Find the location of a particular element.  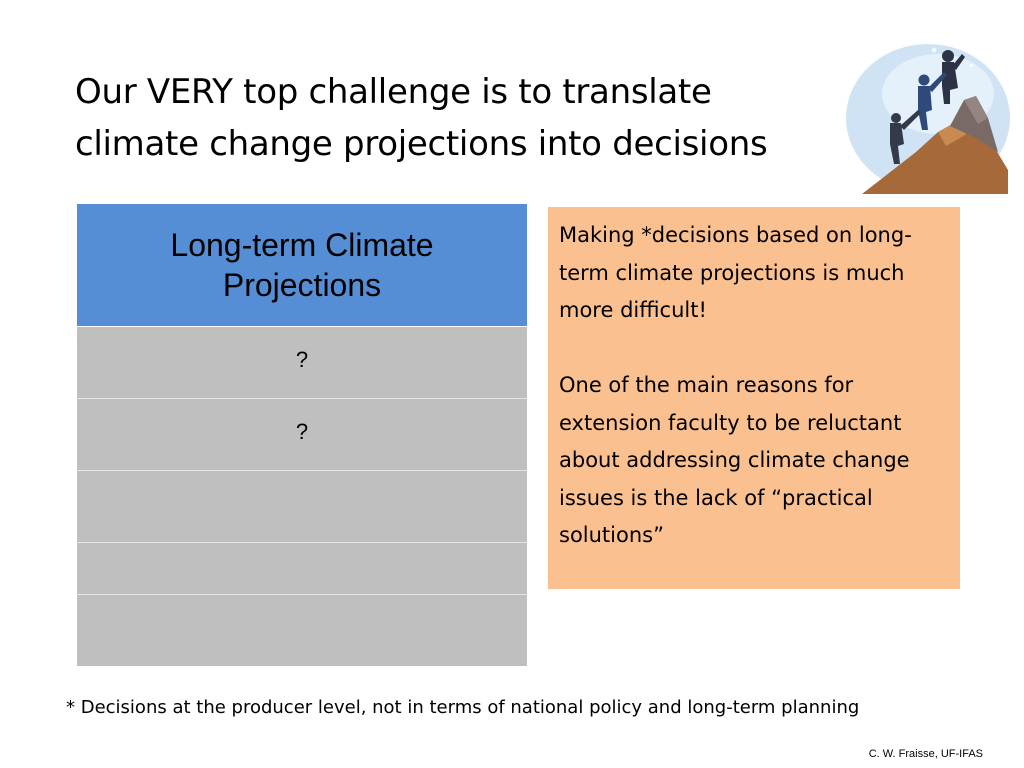

climber-top is located at coordinates (953, 77).